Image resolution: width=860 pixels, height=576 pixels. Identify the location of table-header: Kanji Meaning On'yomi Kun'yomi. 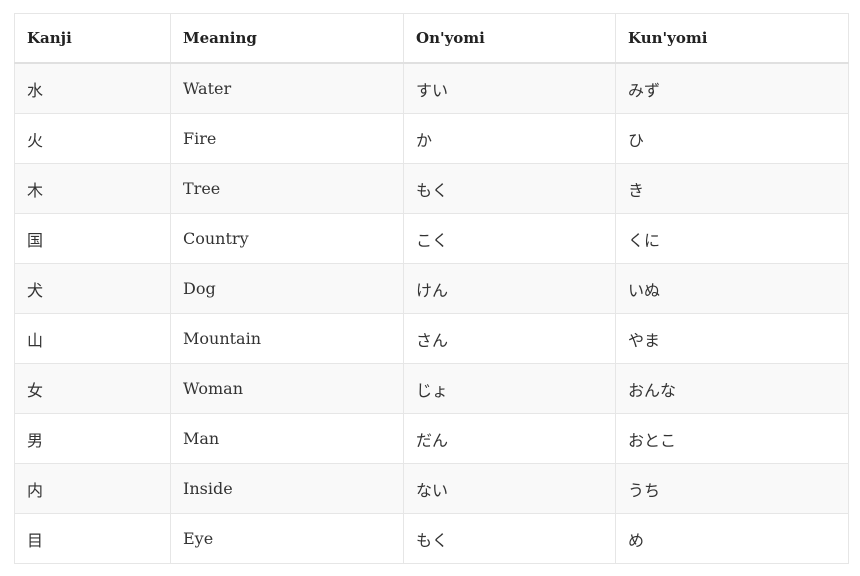
(431, 38).